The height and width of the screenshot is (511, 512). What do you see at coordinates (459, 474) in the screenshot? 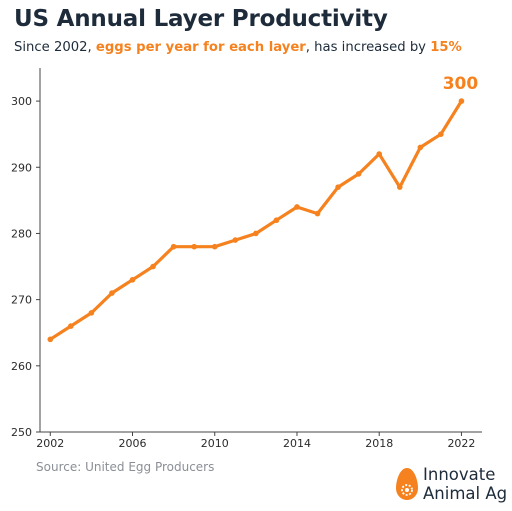
I see `brand-line-1: Innovate` at bounding box center [459, 474].